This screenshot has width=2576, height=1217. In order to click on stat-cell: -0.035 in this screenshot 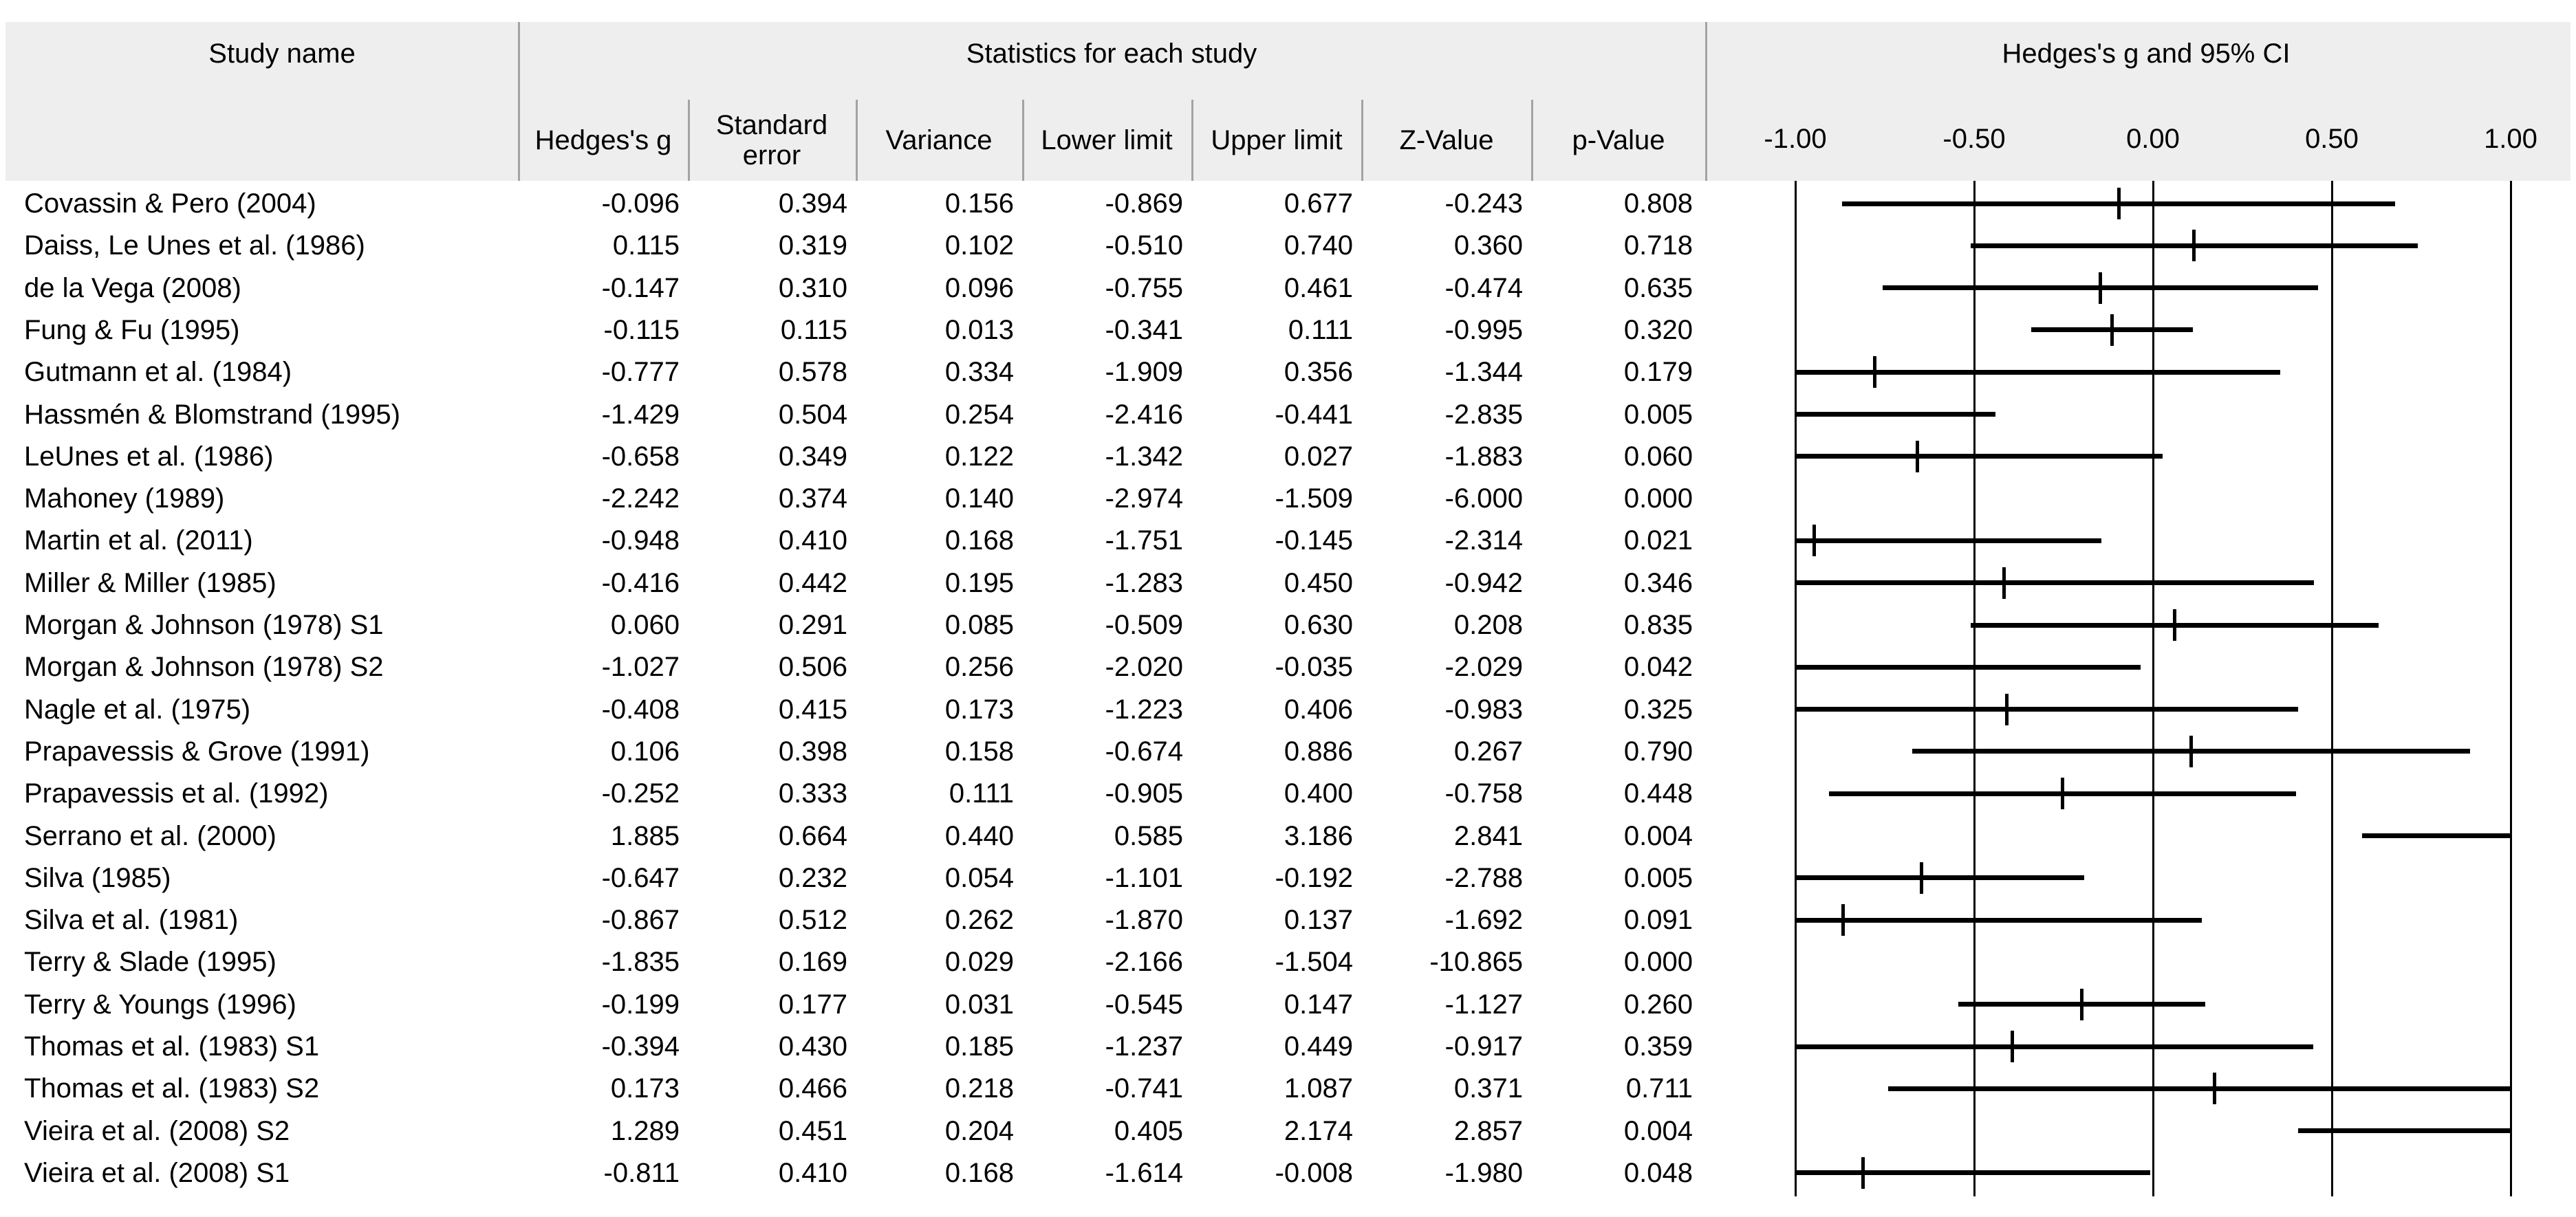, I will do `click(1314, 667)`.